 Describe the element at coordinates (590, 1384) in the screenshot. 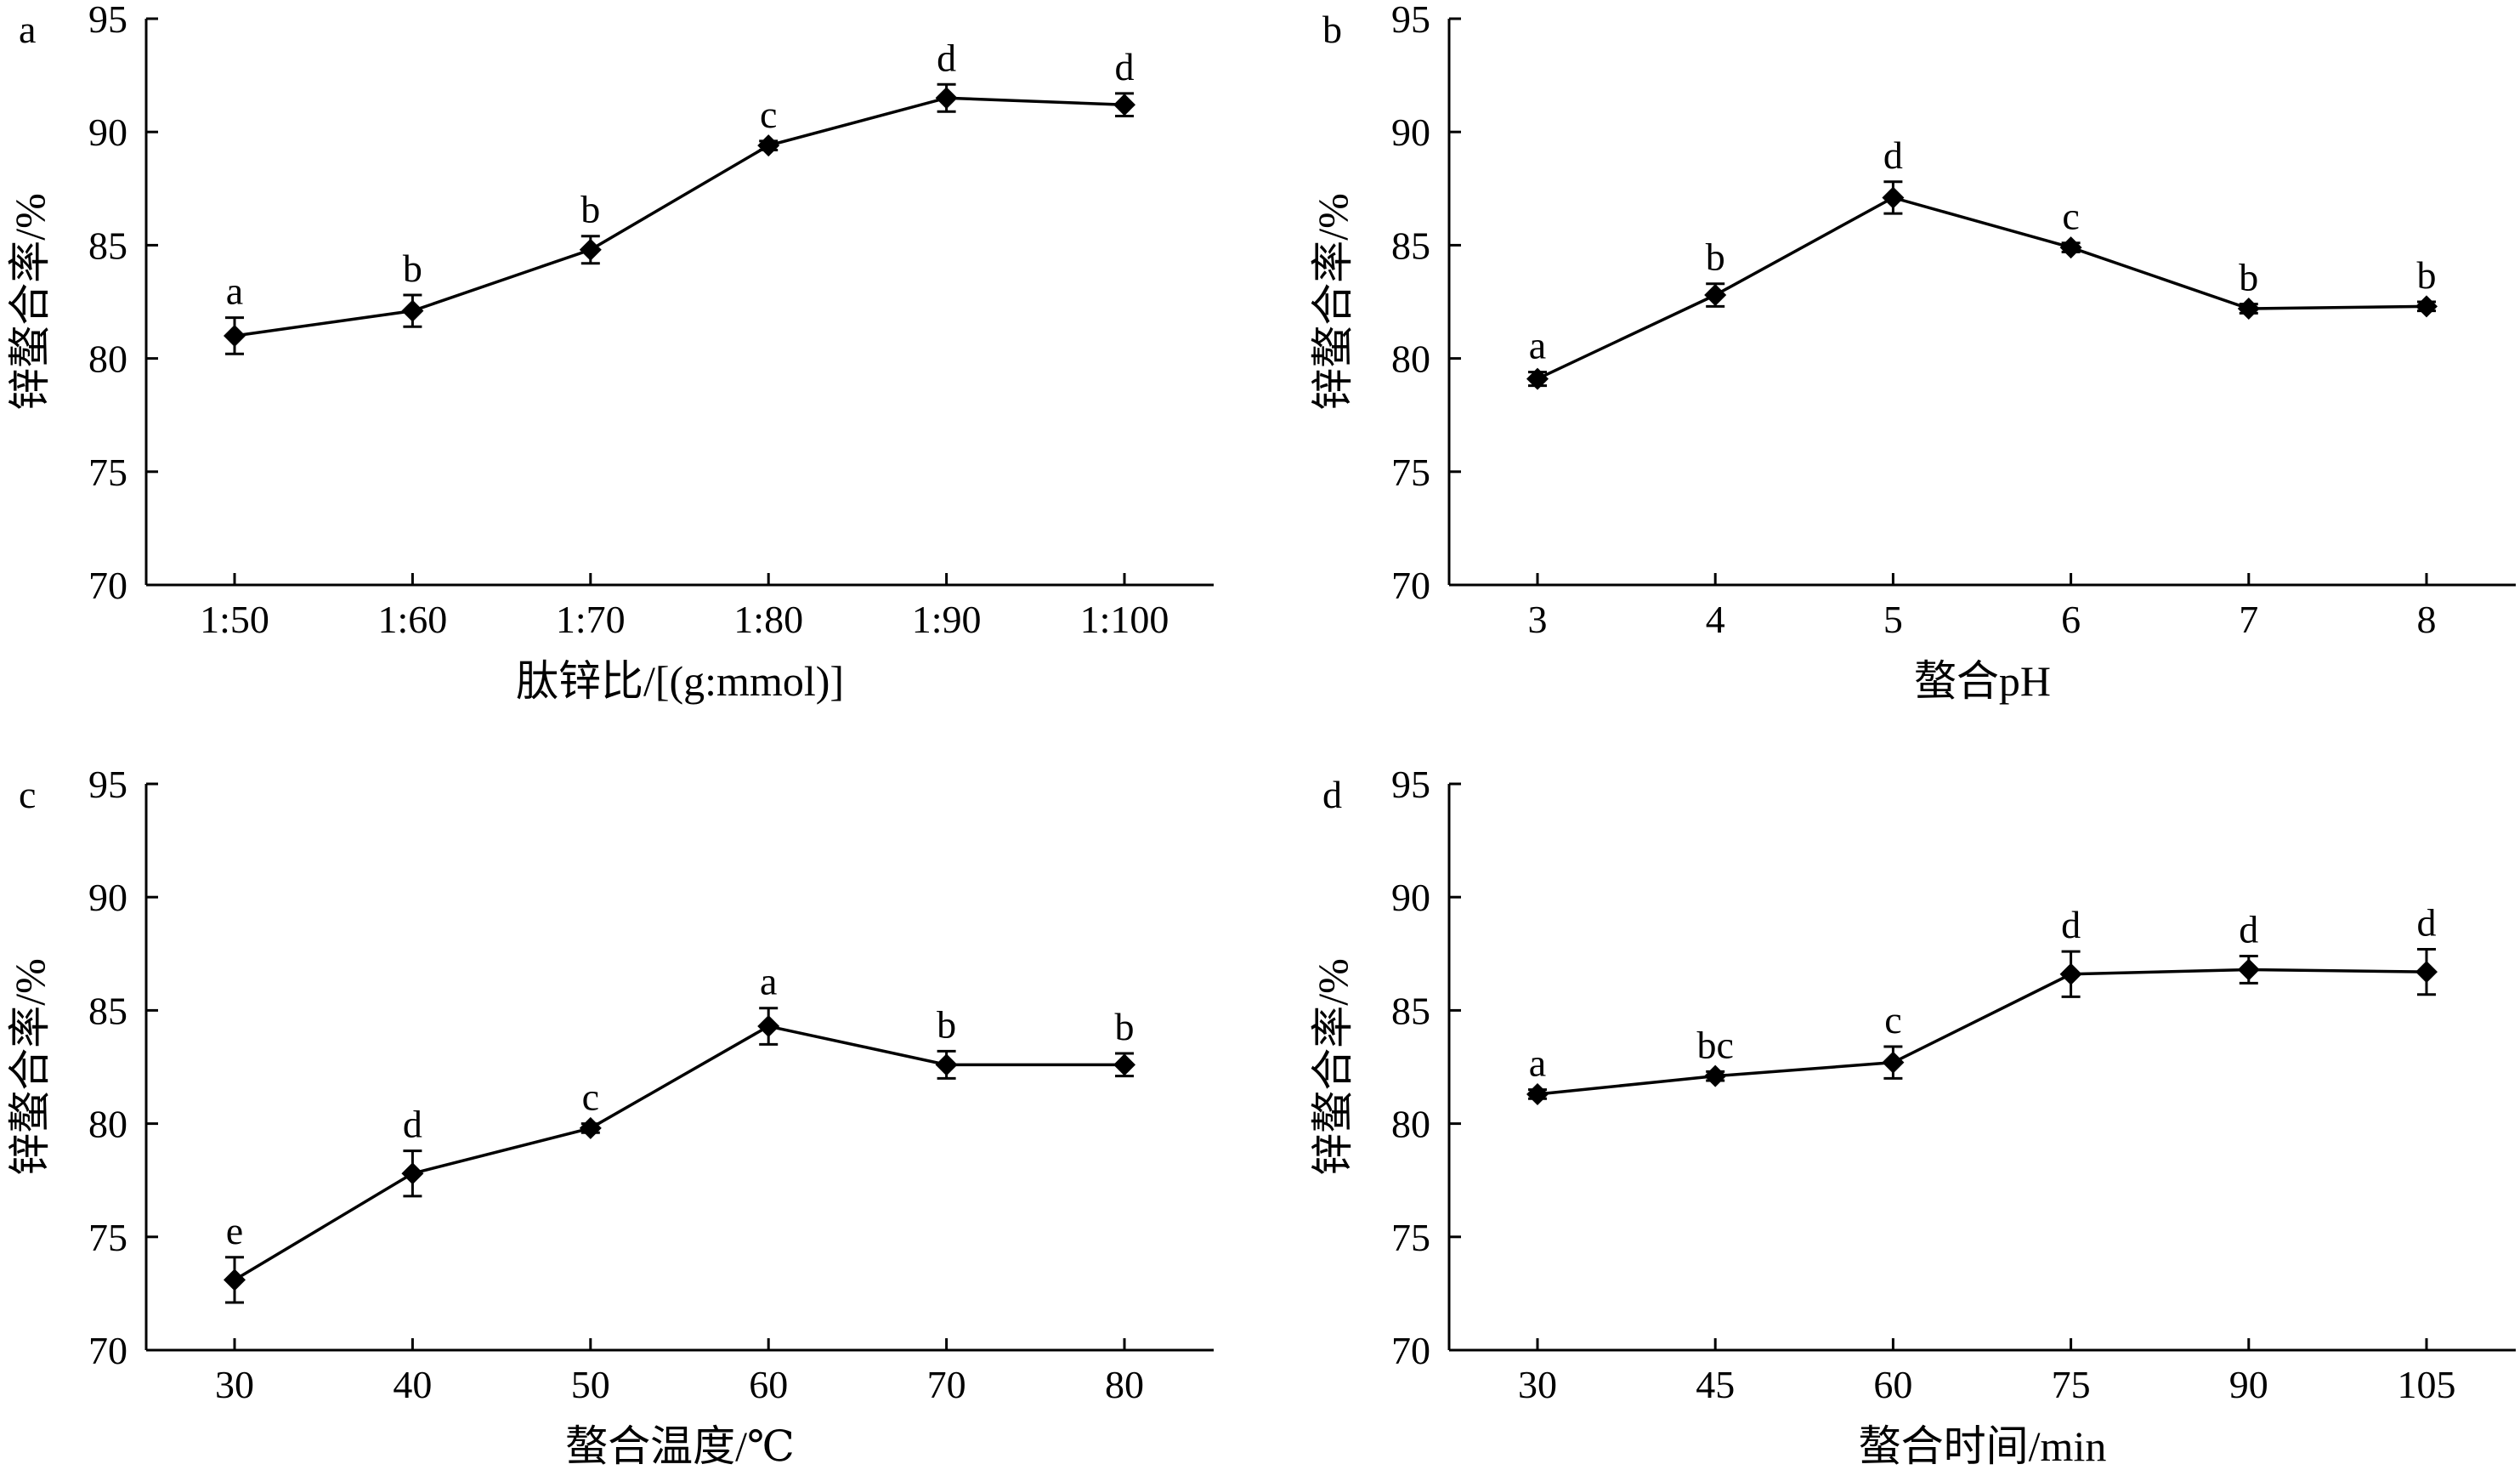

I see `x-tick-label: 50` at that location.